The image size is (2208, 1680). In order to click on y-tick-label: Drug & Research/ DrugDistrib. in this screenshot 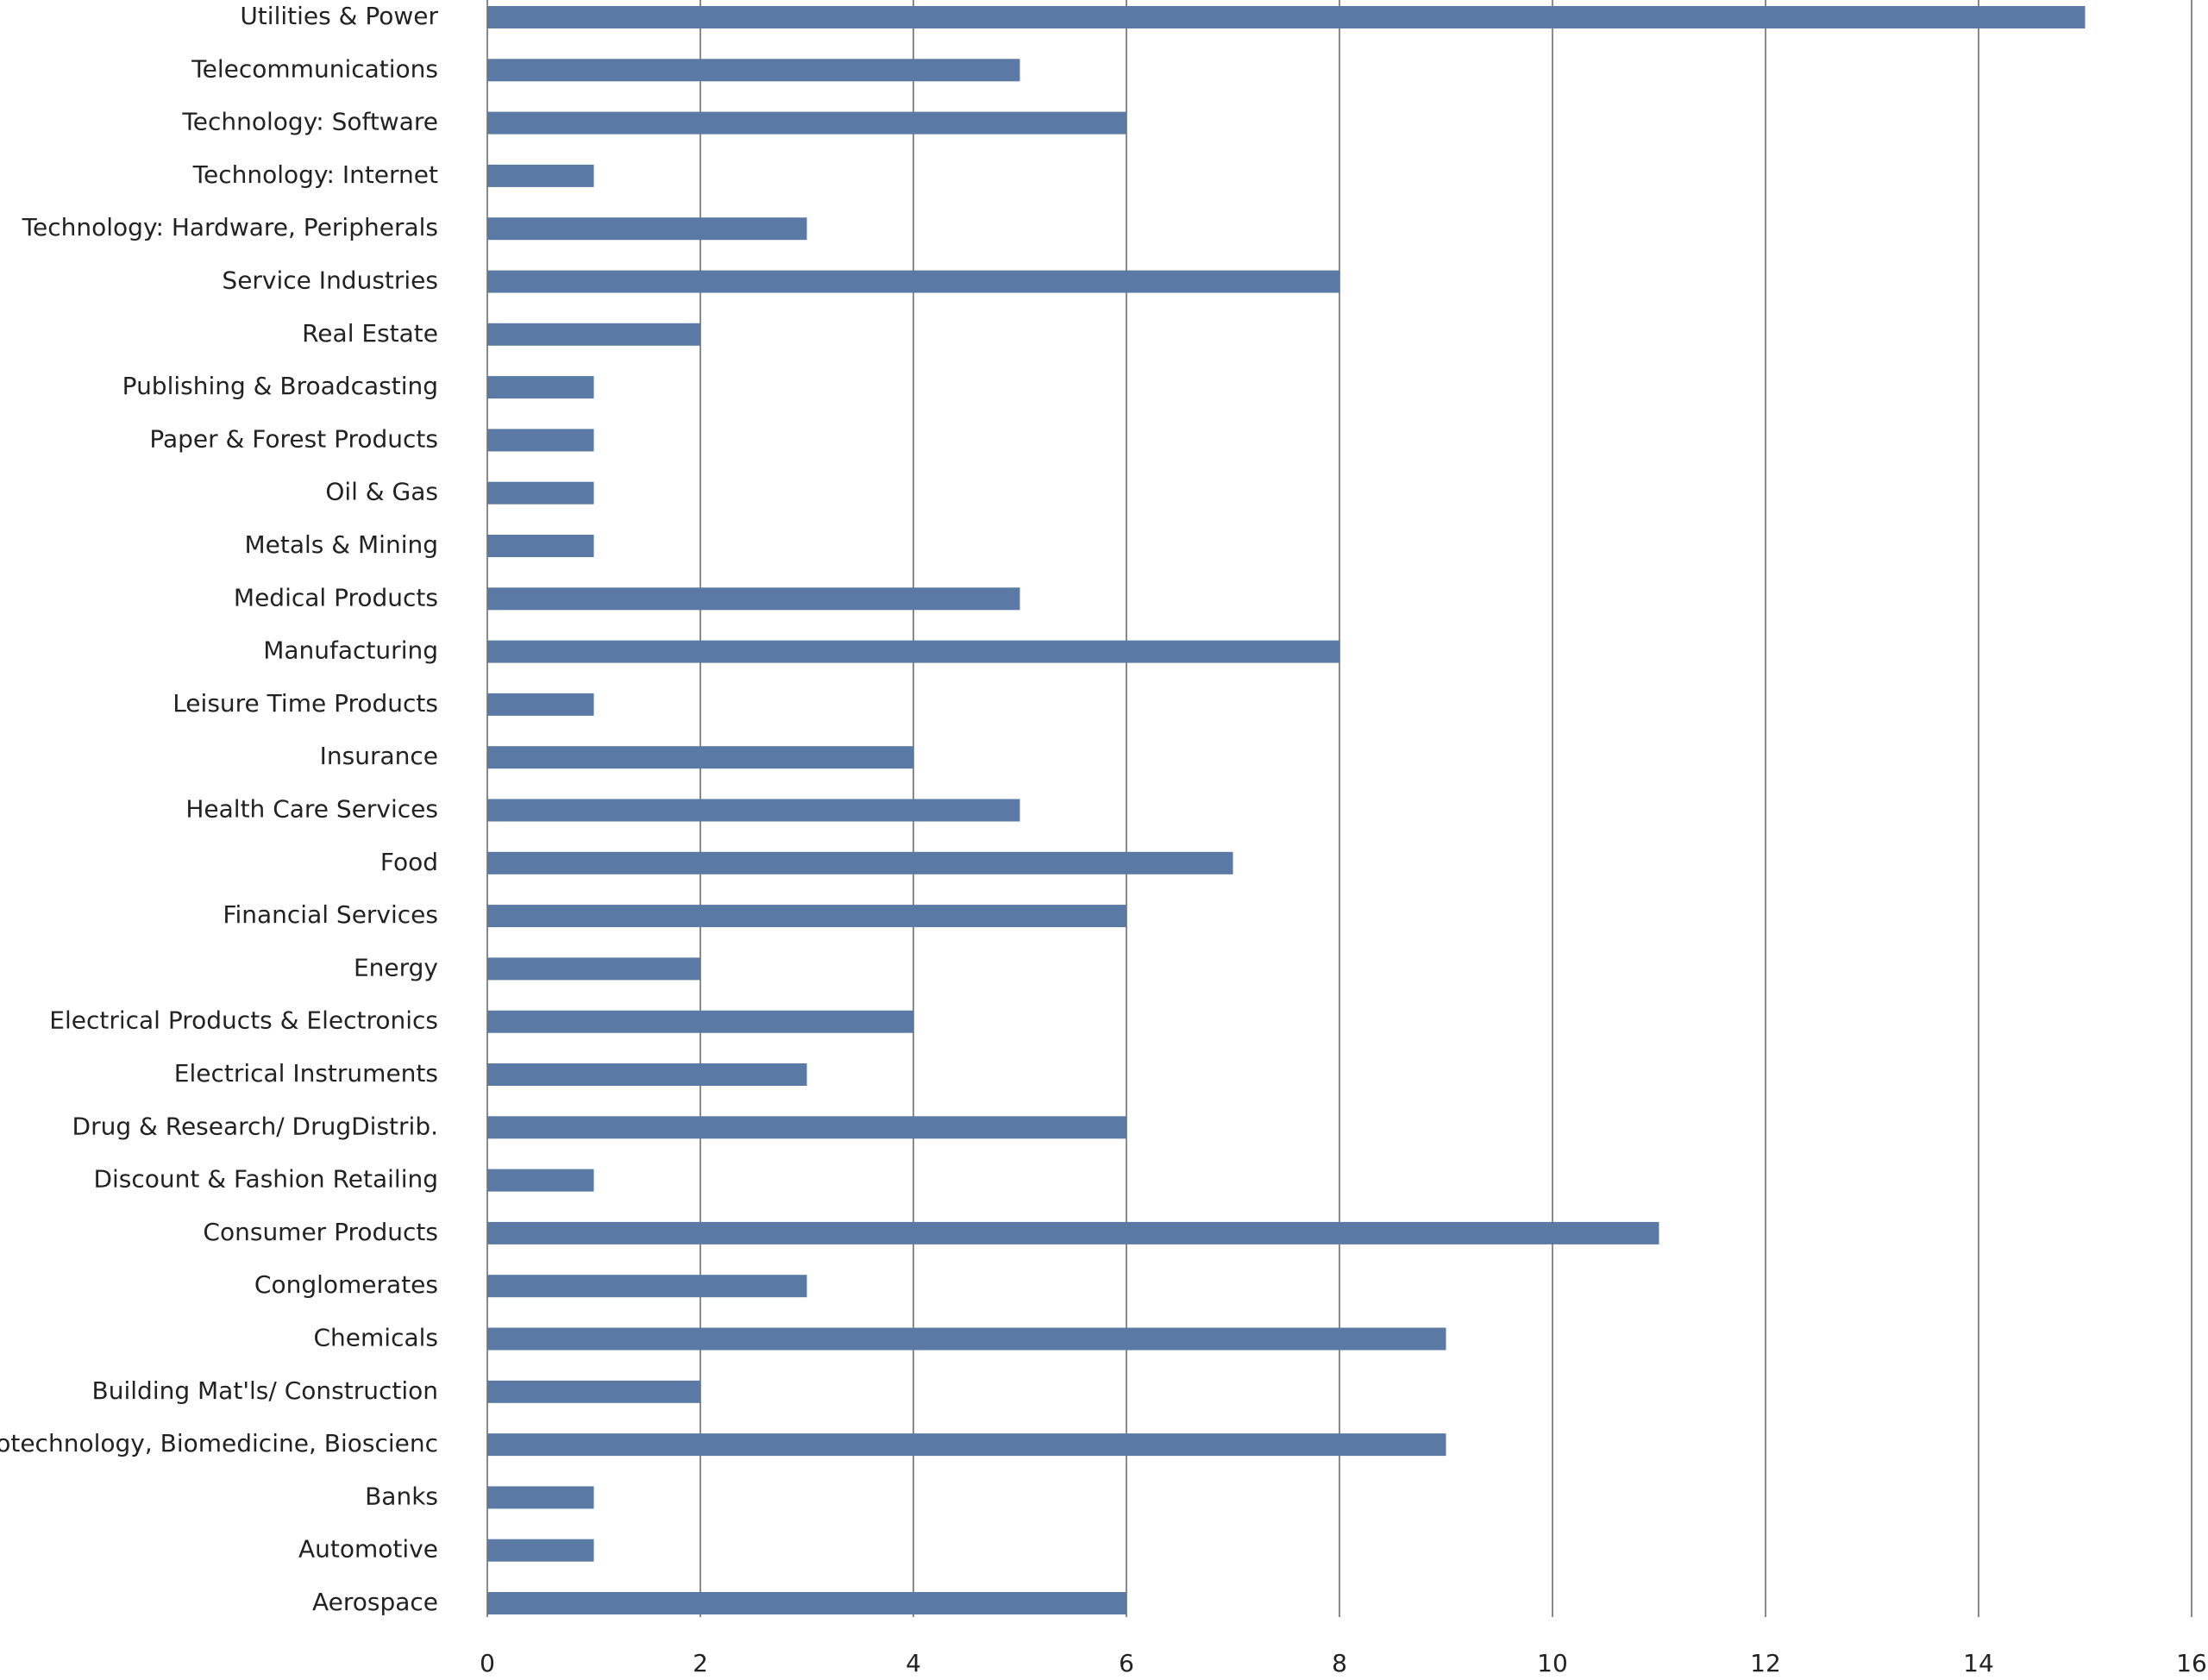, I will do `click(255, 1126)`.